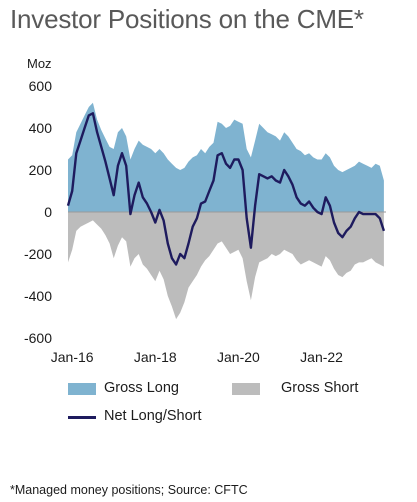  I want to click on x-tick-label: Jan-20, so click(238, 357).